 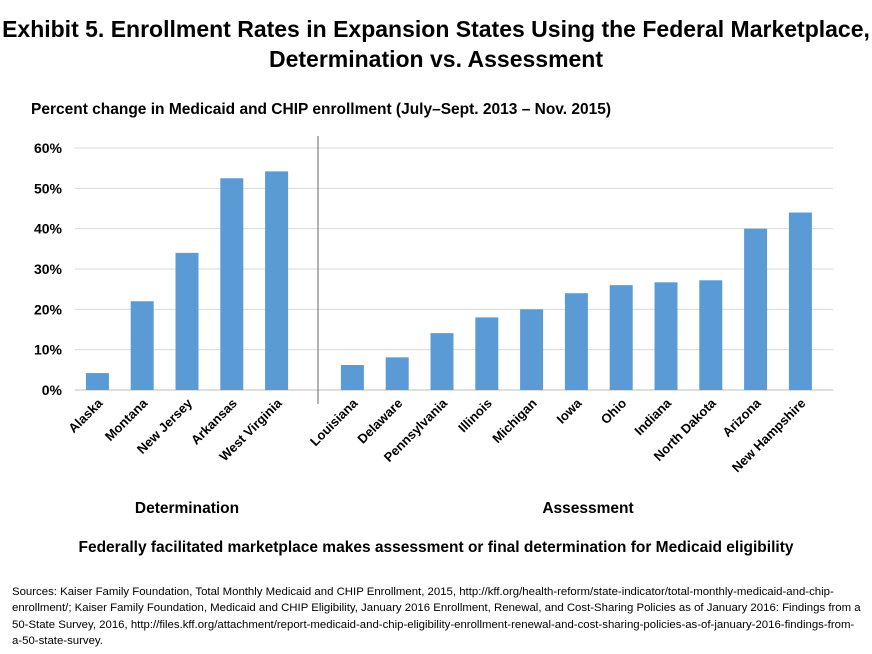 I want to click on y-tick-label: 0%, so click(x=52, y=390).